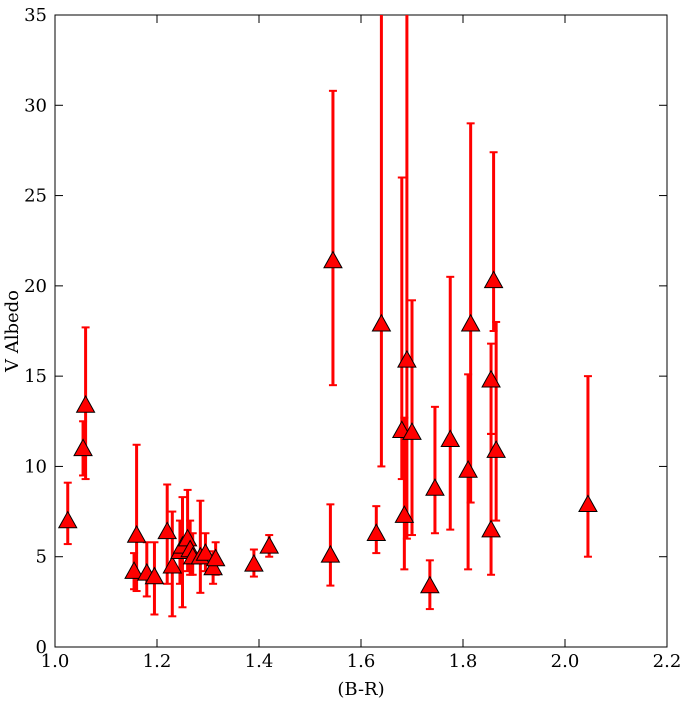 The image size is (683, 705). Describe the element at coordinates (41, 557) in the screenshot. I see `y-tick-label: 5` at that location.